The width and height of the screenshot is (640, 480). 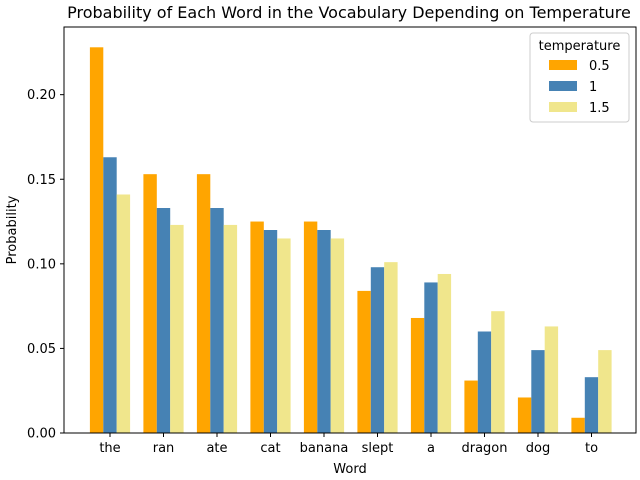 I want to click on x-tick-label: slept, so click(x=378, y=448).